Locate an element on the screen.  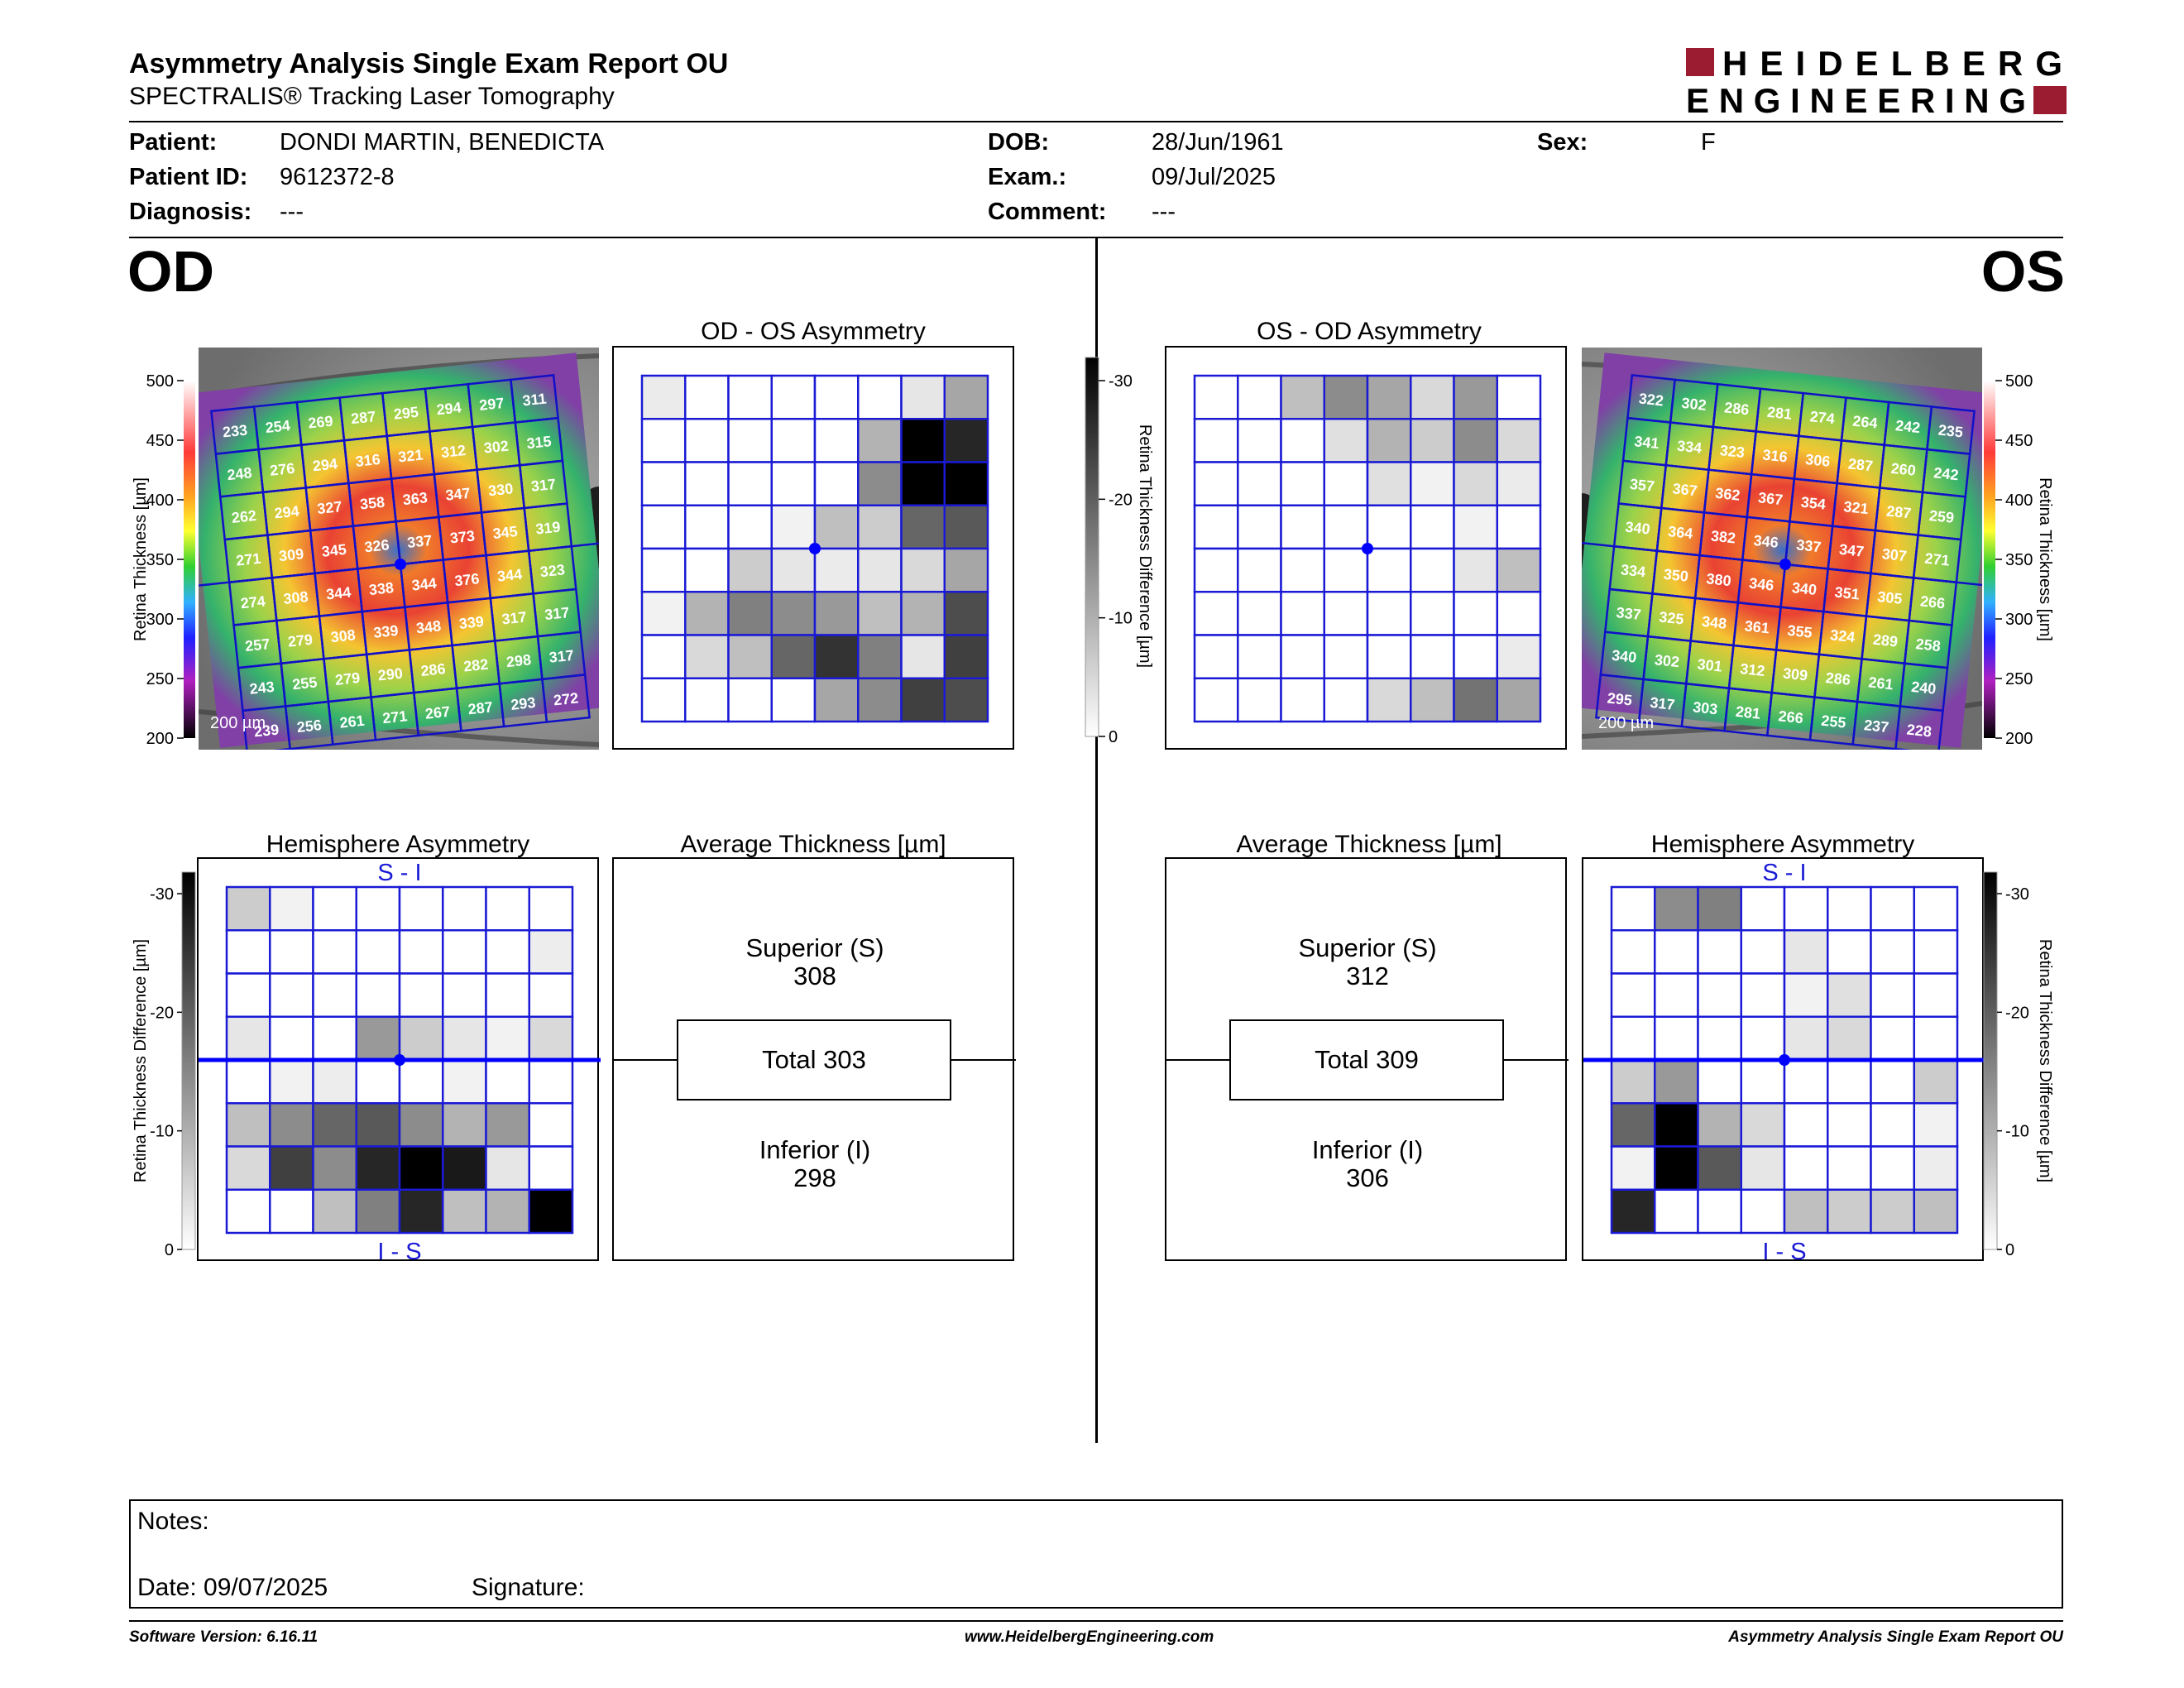
os-asym-cell-r0-c3 is located at coordinates (1346, 397).